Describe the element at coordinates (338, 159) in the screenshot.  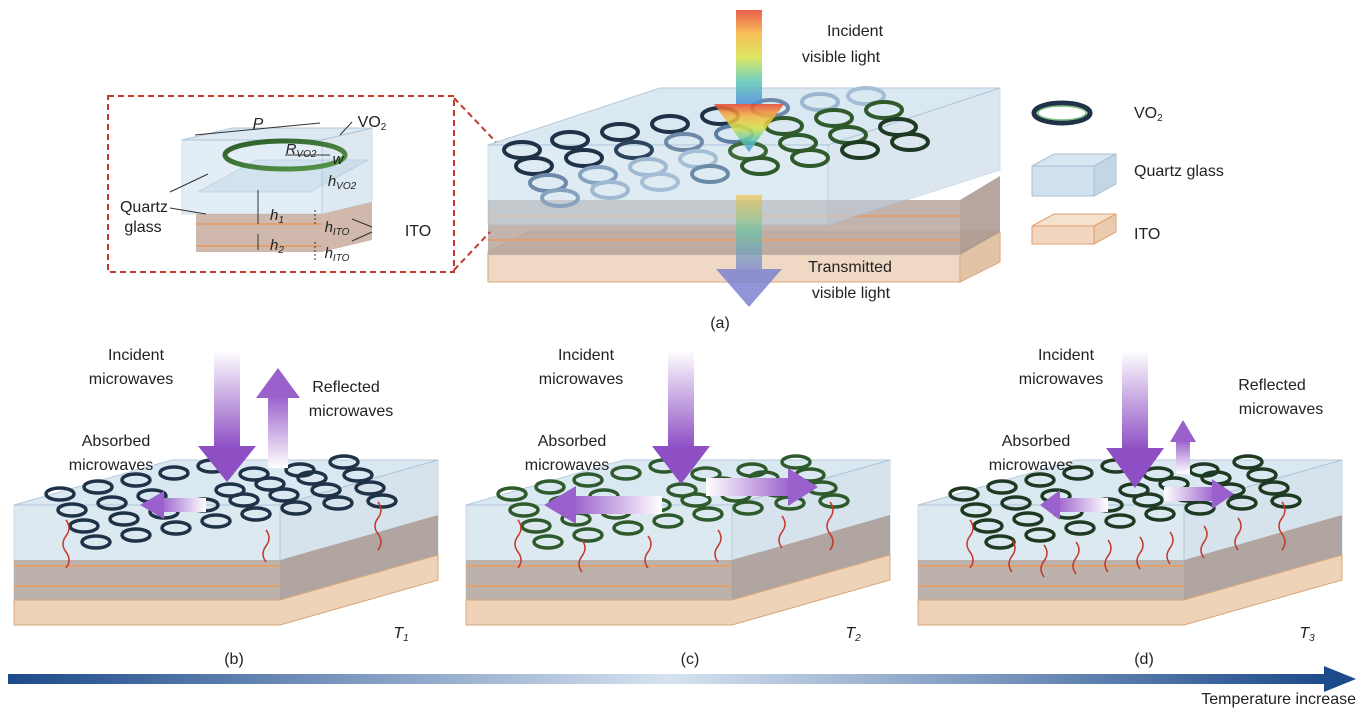
I see `inset-label-w: w` at that location.